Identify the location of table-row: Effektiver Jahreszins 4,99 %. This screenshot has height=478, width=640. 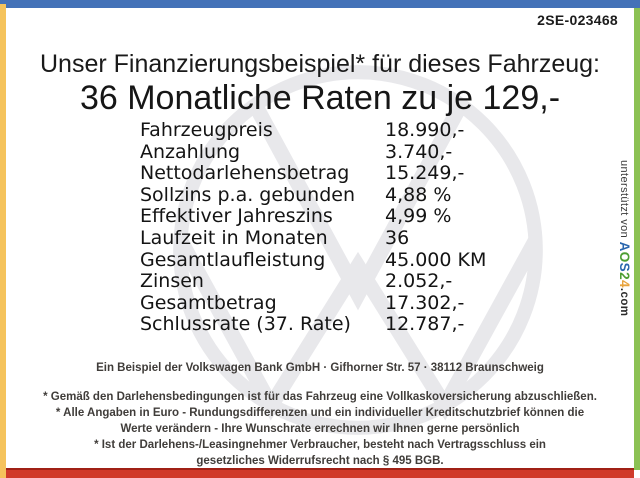
(313, 217).